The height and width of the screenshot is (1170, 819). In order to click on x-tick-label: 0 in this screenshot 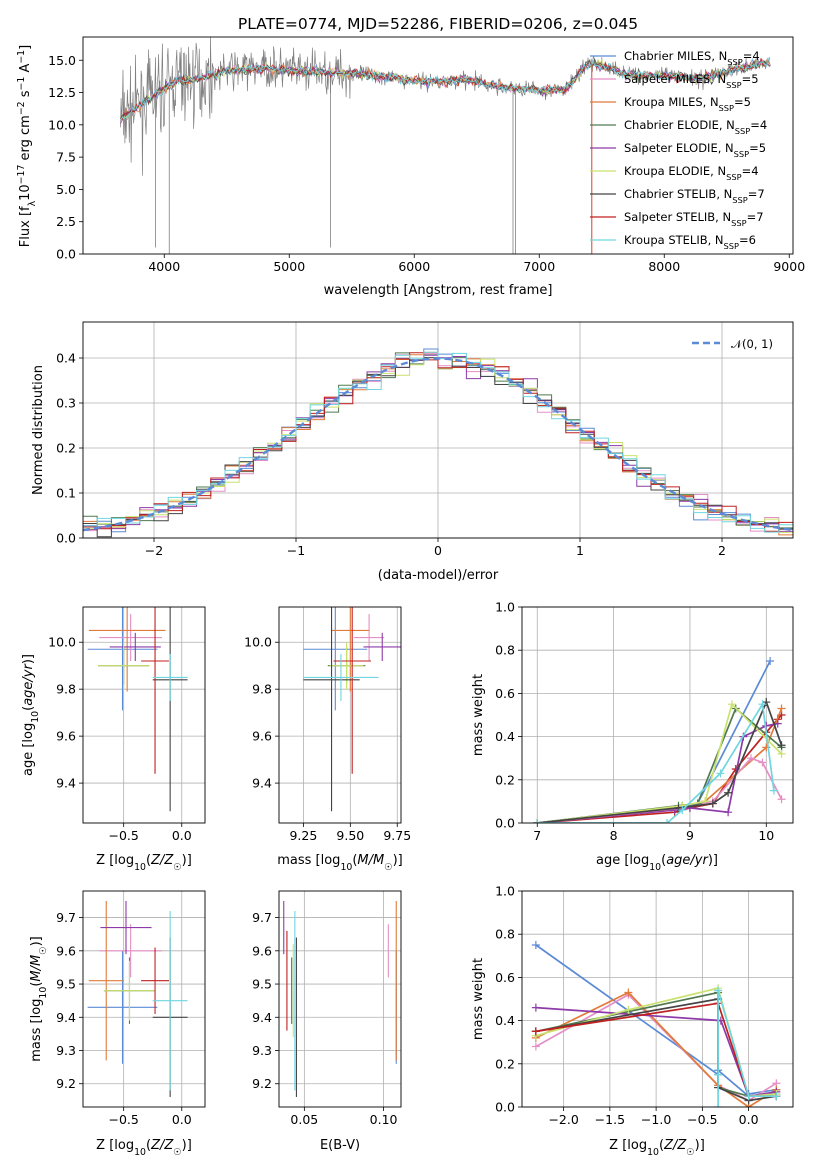, I will do `click(438, 550)`.